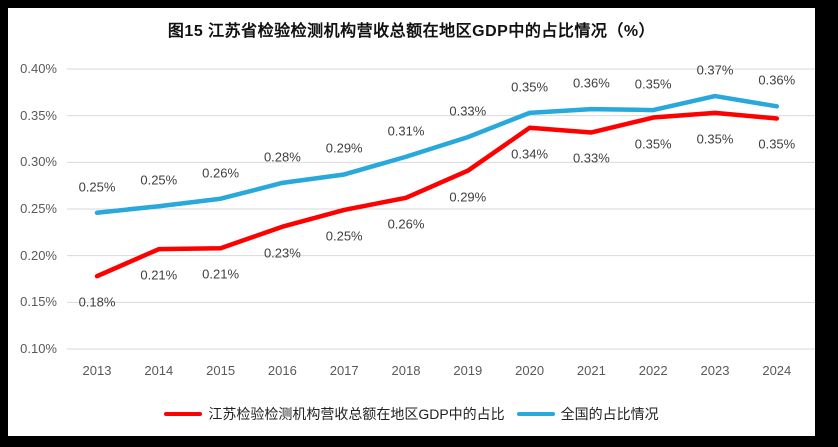 Image resolution: width=838 pixels, height=447 pixels. What do you see at coordinates (411, 31) in the screenshot?
I see `chart-title: 图15 江苏省检验检测机构营收总额在地区GDP中的占比情况（%）` at bounding box center [411, 31].